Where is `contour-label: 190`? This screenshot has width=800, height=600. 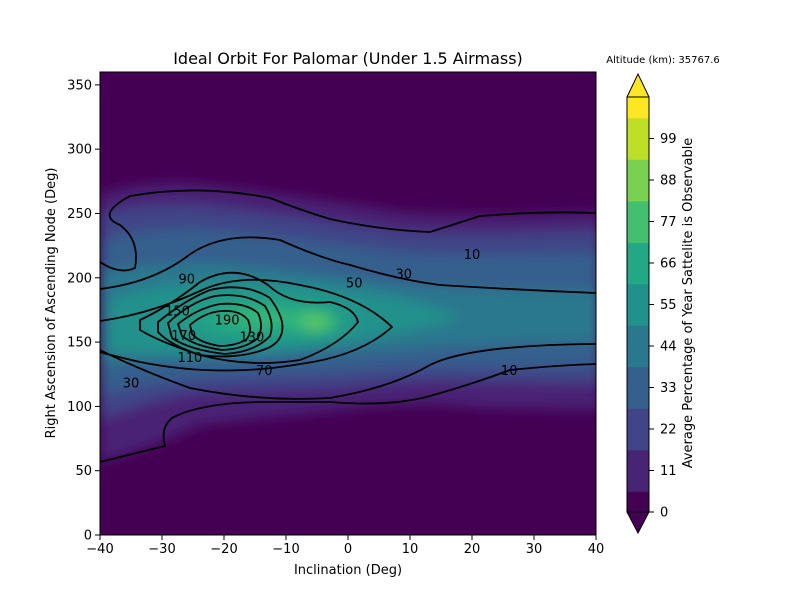
contour-label: 190 is located at coordinates (227, 321).